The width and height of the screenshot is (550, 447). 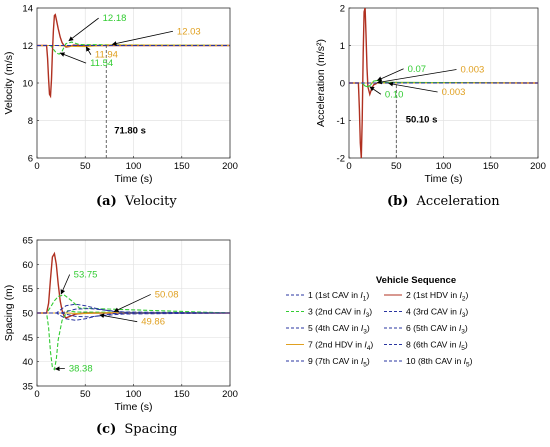 What do you see at coordinates (30, 121) in the screenshot?
I see `y-tick-label: 8` at bounding box center [30, 121].